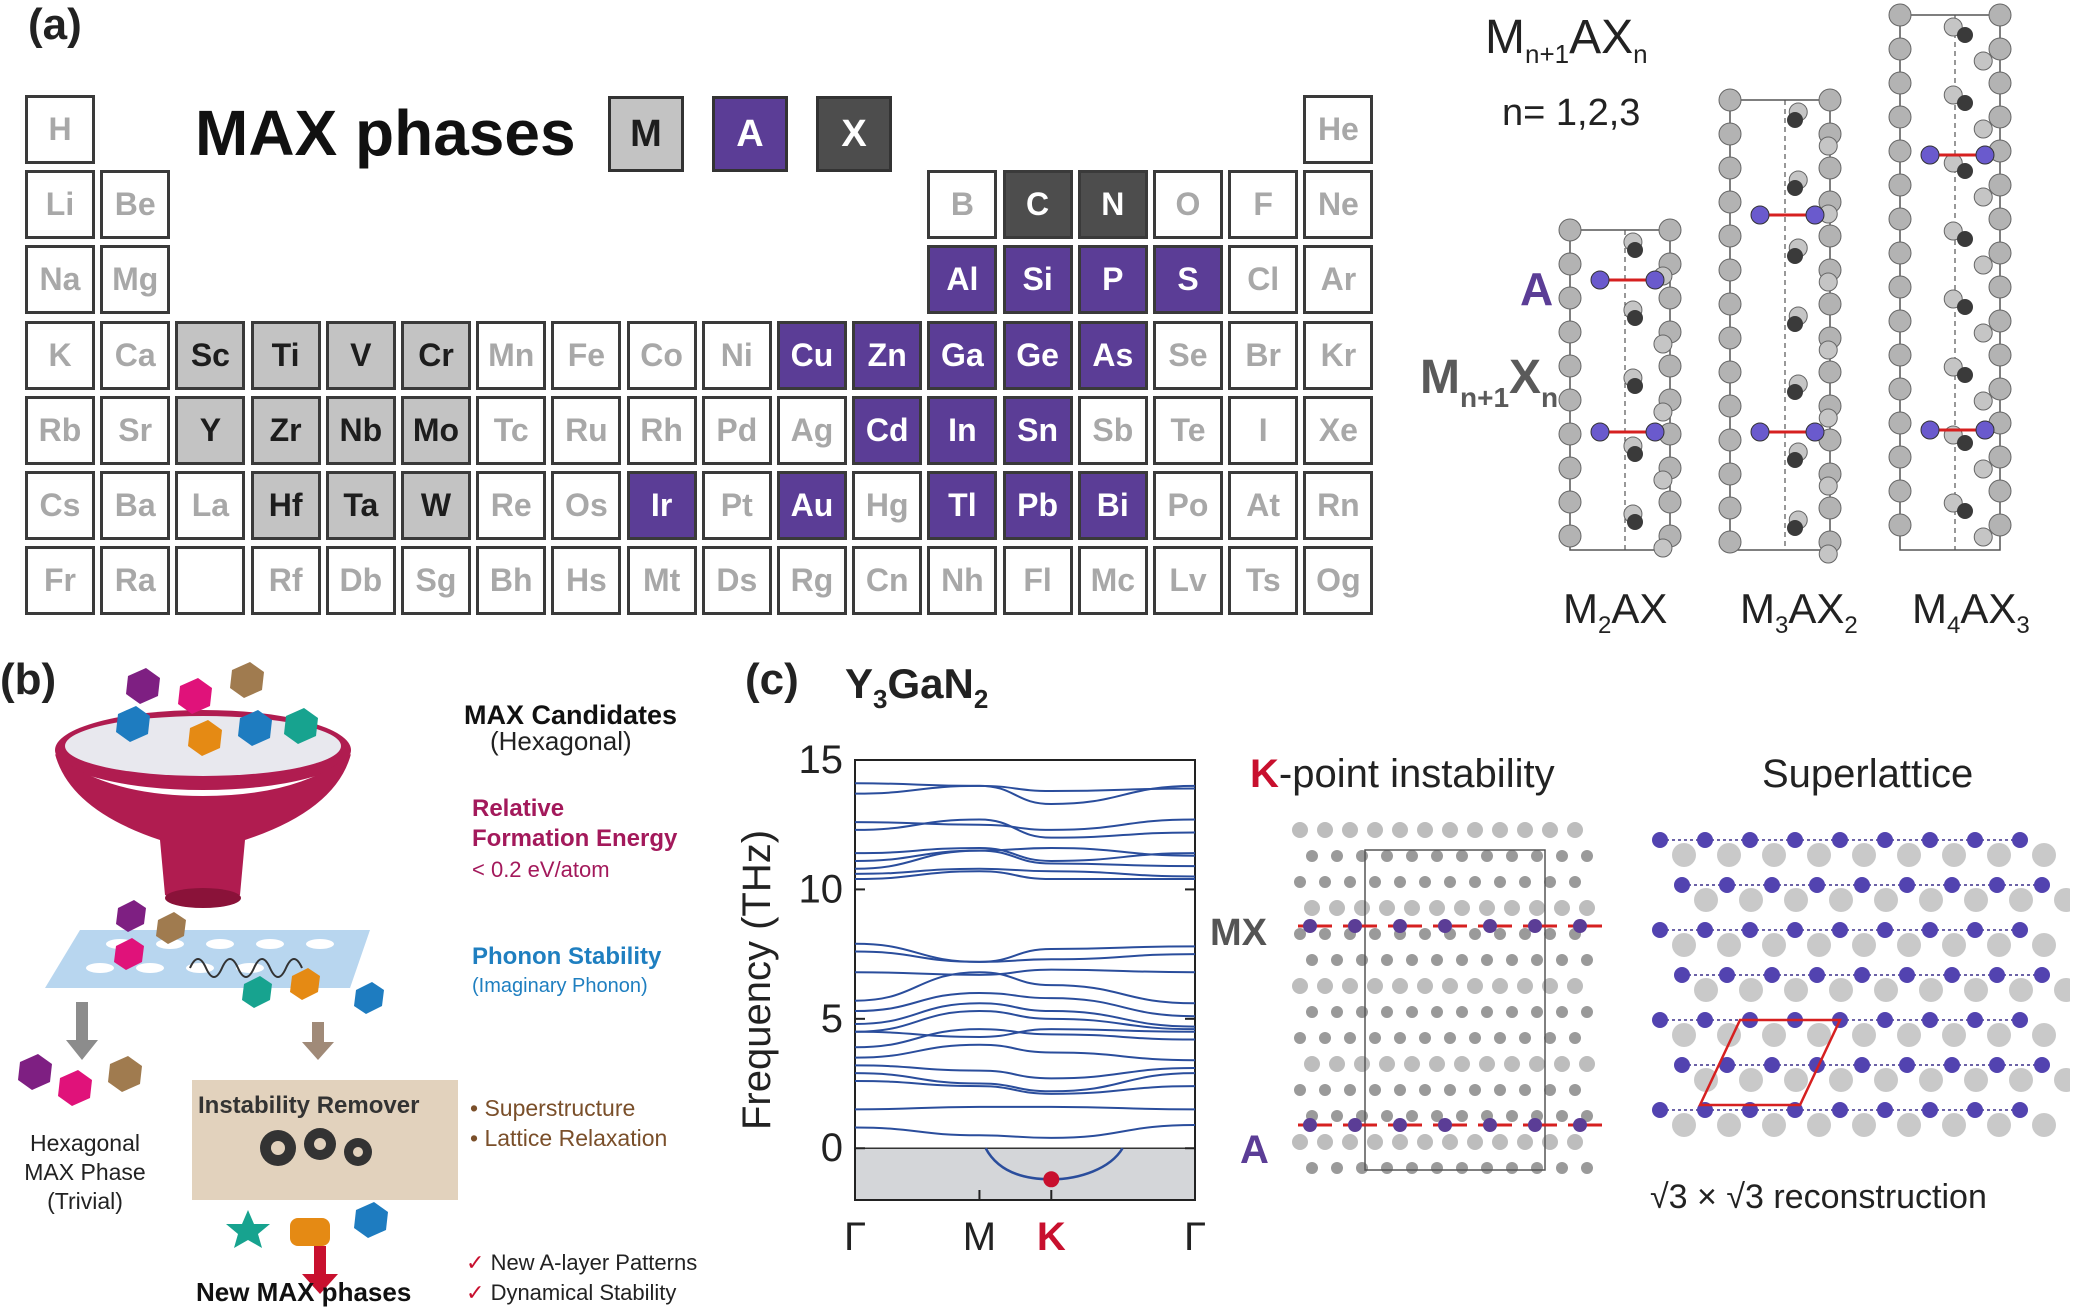 Image resolution: width=2082 pixels, height=1308 pixels. What do you see at coordinates (360, 581) in the screenshot?
I see `element-db: Db` at bounding box center [360, 581].